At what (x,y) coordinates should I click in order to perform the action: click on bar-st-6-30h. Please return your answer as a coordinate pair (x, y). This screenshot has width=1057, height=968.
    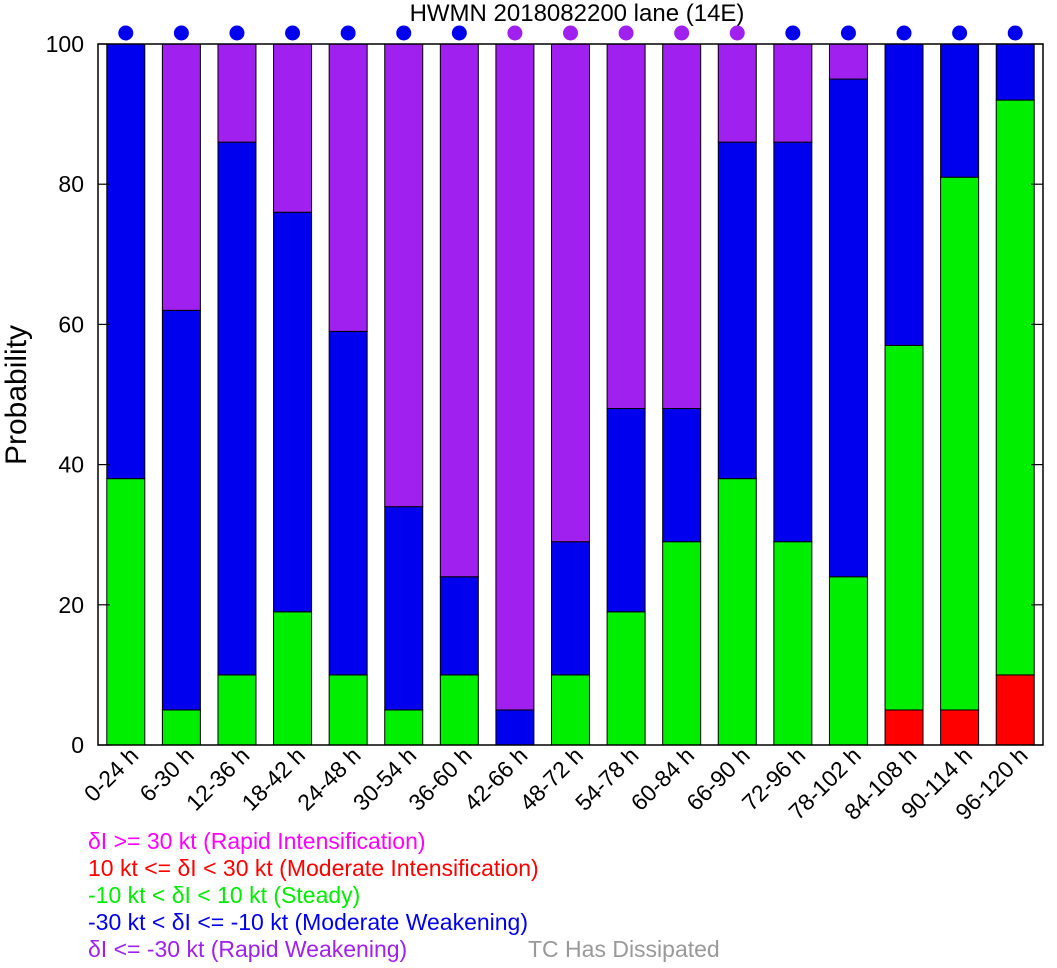
    Looking at the image, I should click on (181, 727).